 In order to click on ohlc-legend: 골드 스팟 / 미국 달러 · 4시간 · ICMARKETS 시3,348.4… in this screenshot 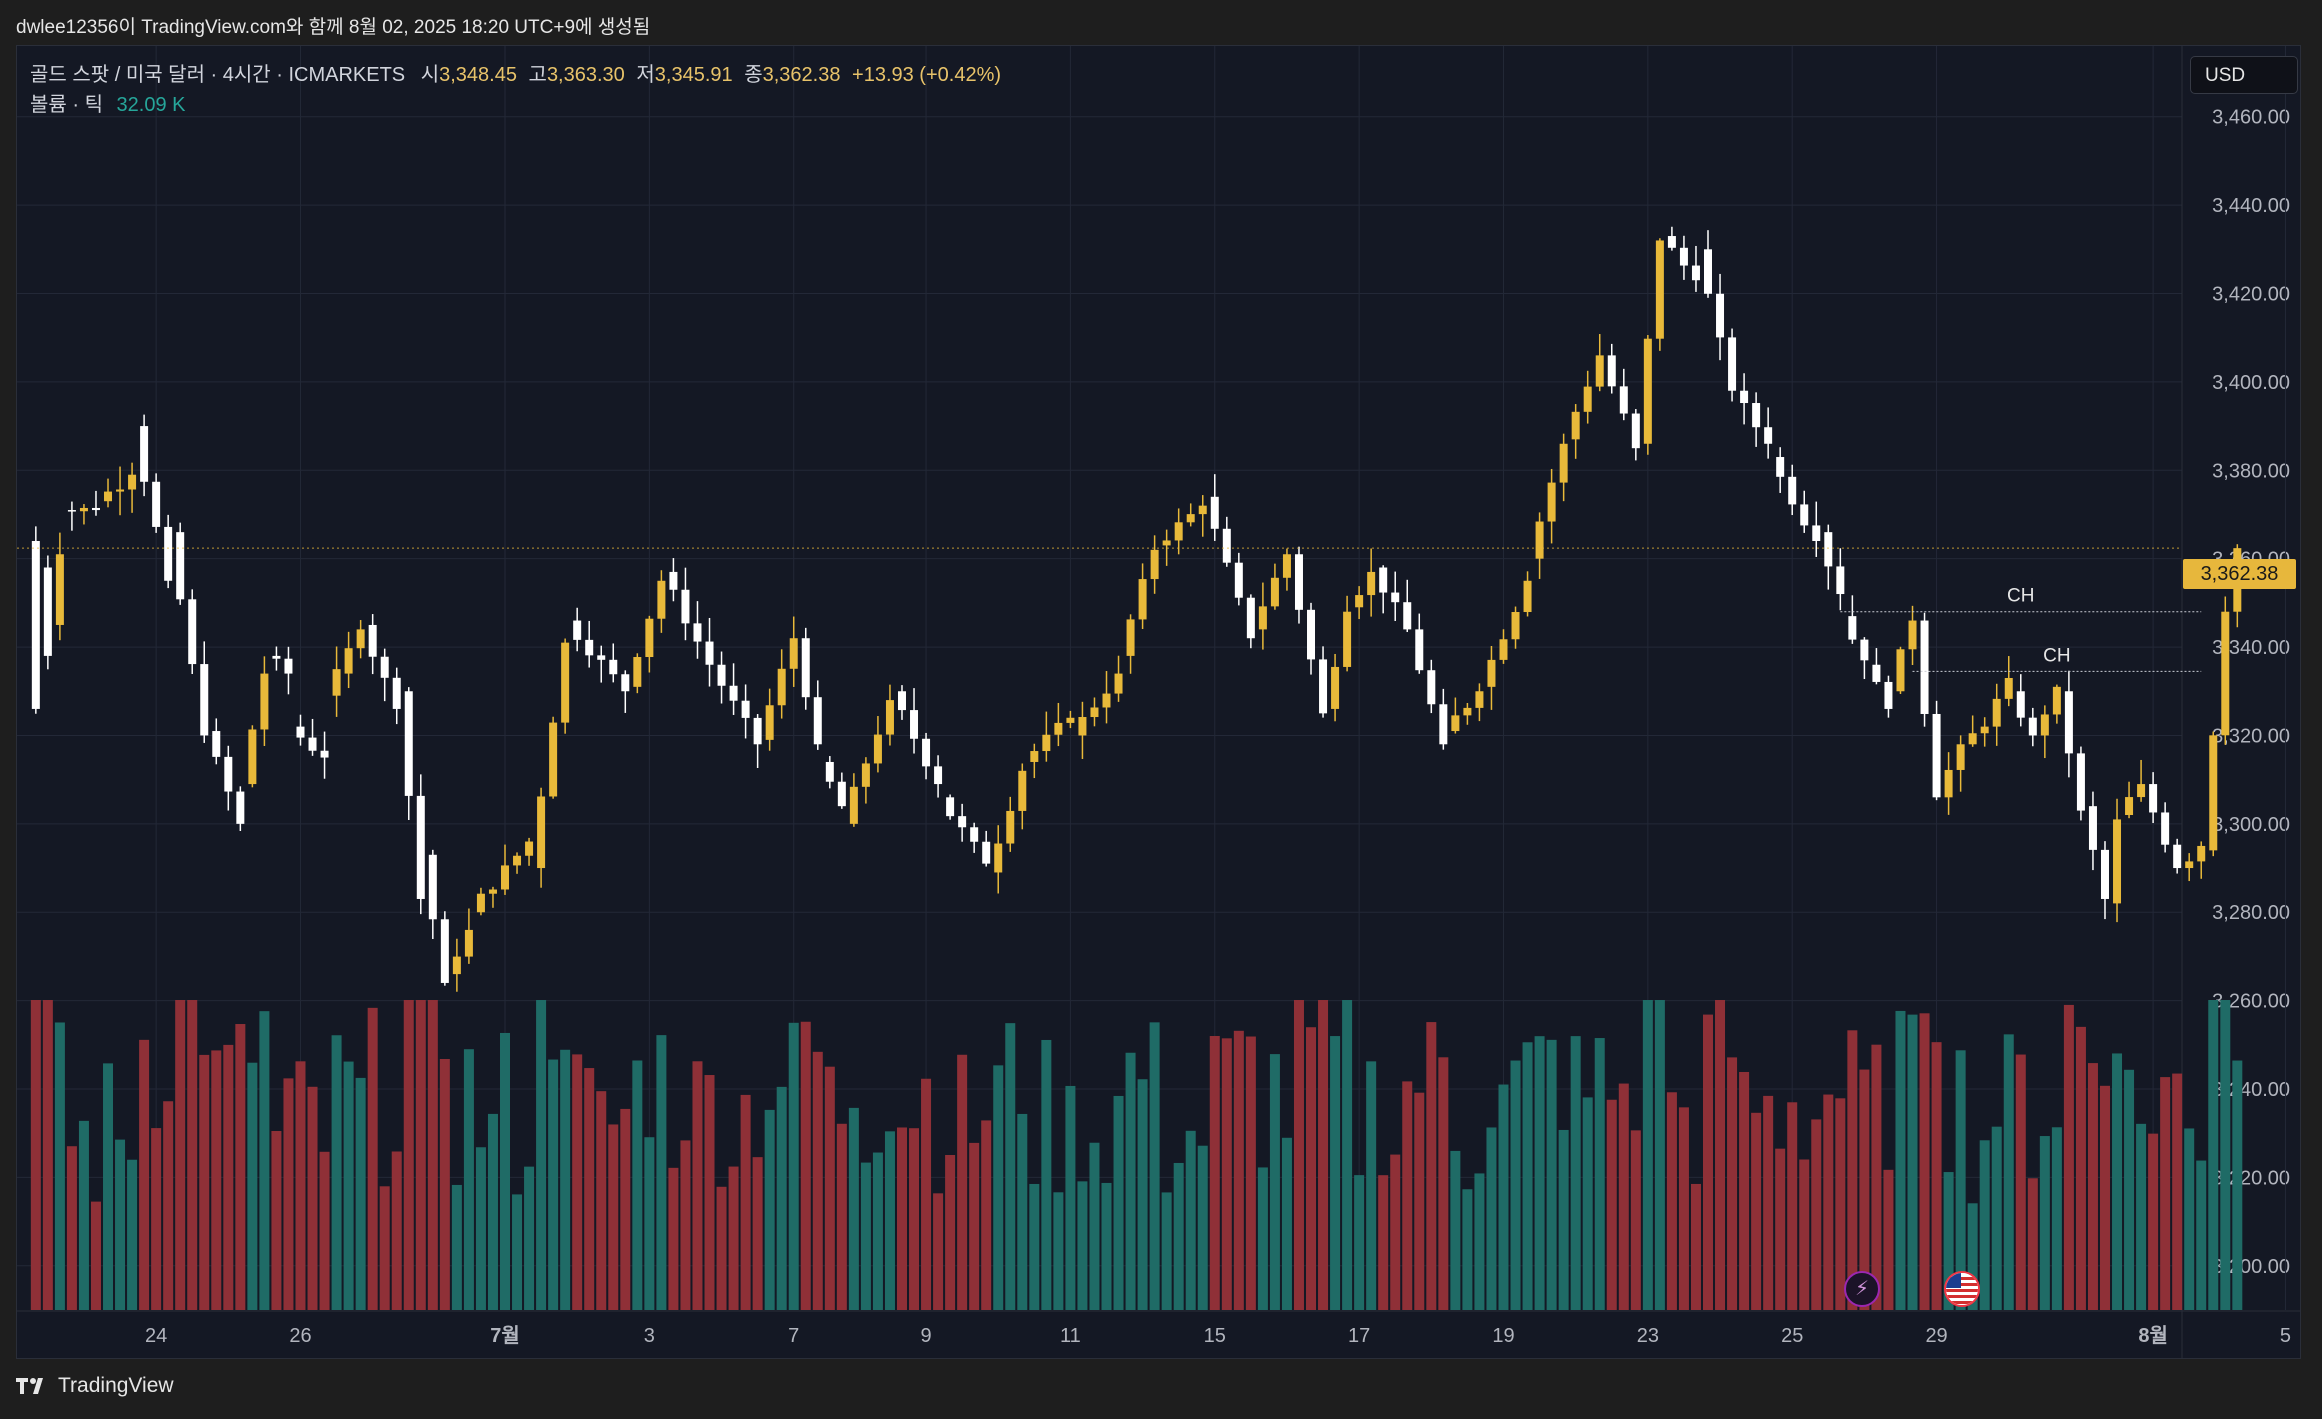, I will do `click(515, 90)`.